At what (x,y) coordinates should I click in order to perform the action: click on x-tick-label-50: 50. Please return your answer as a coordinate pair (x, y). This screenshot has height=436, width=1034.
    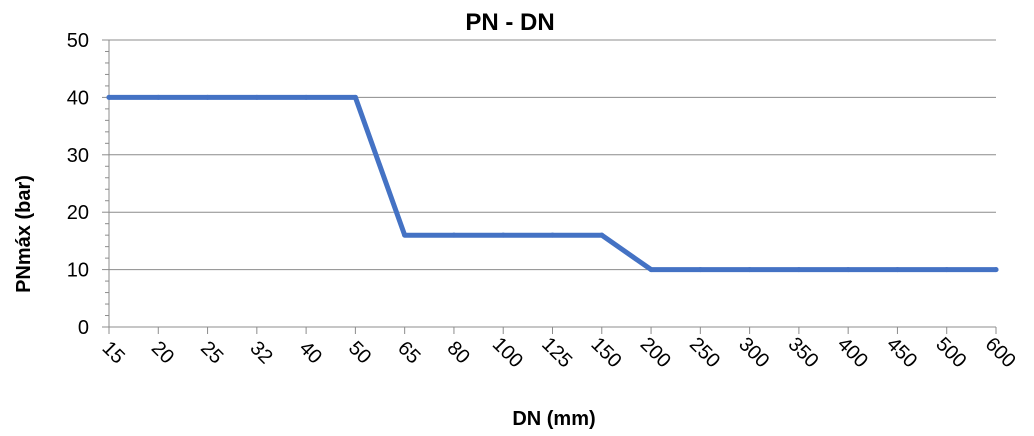
    Looking at the image, I should click on (359, 352).